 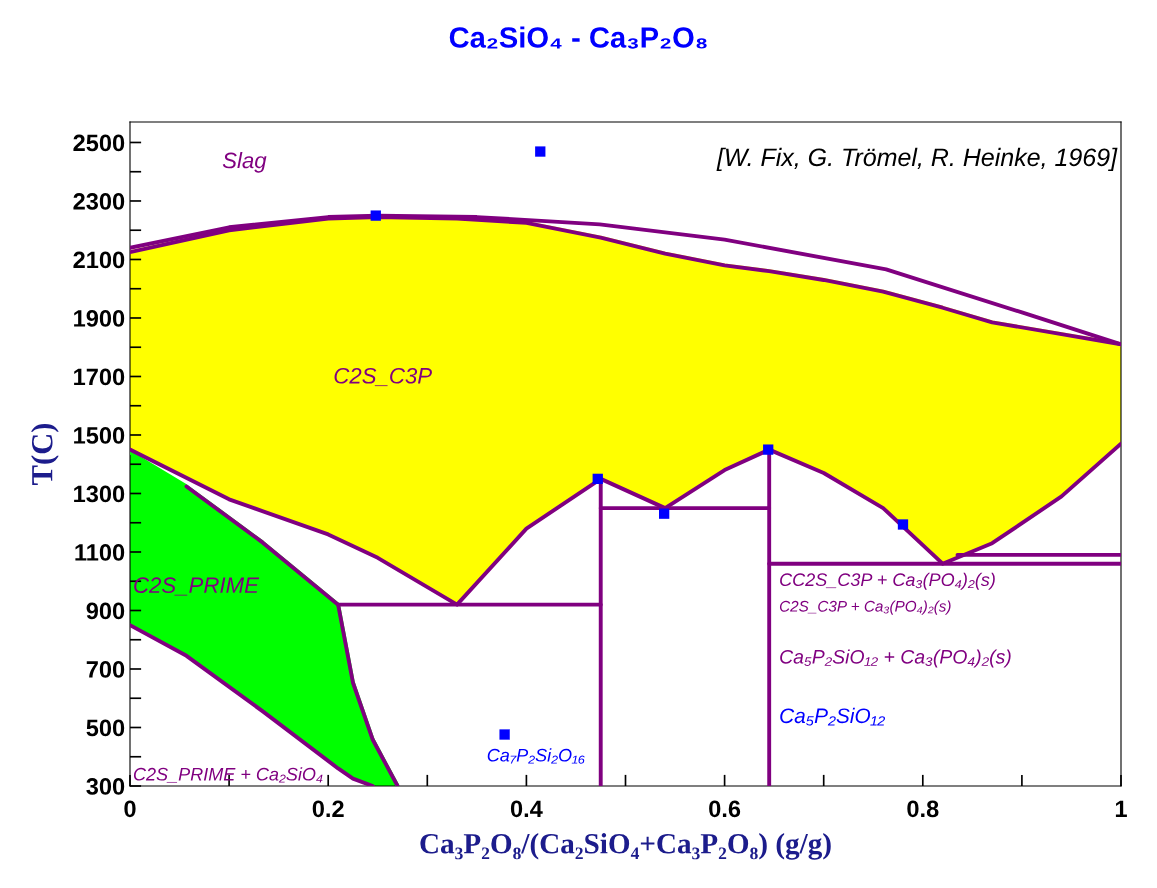 I want to click on y-tick-label: 2500, so click(x=99, y=143).